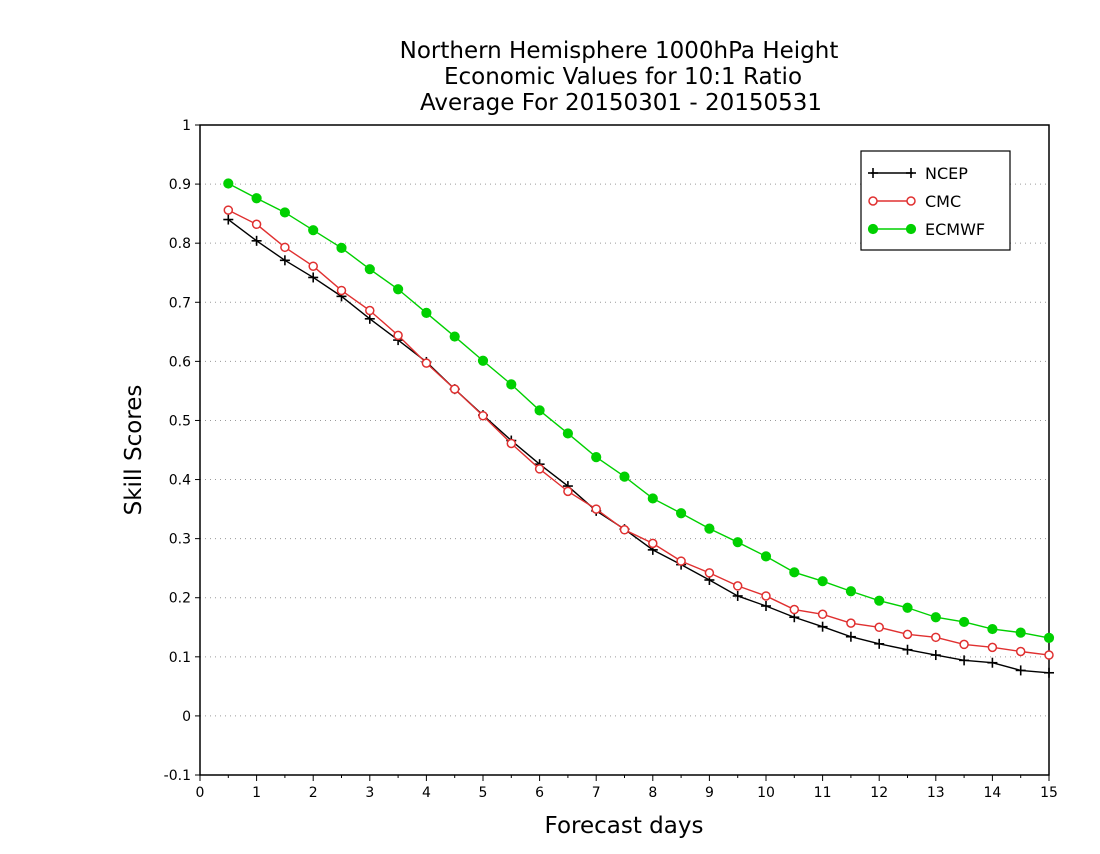 The image size is (1100, 854). I want to click on x-tick-label: 5, so click(483, 793).